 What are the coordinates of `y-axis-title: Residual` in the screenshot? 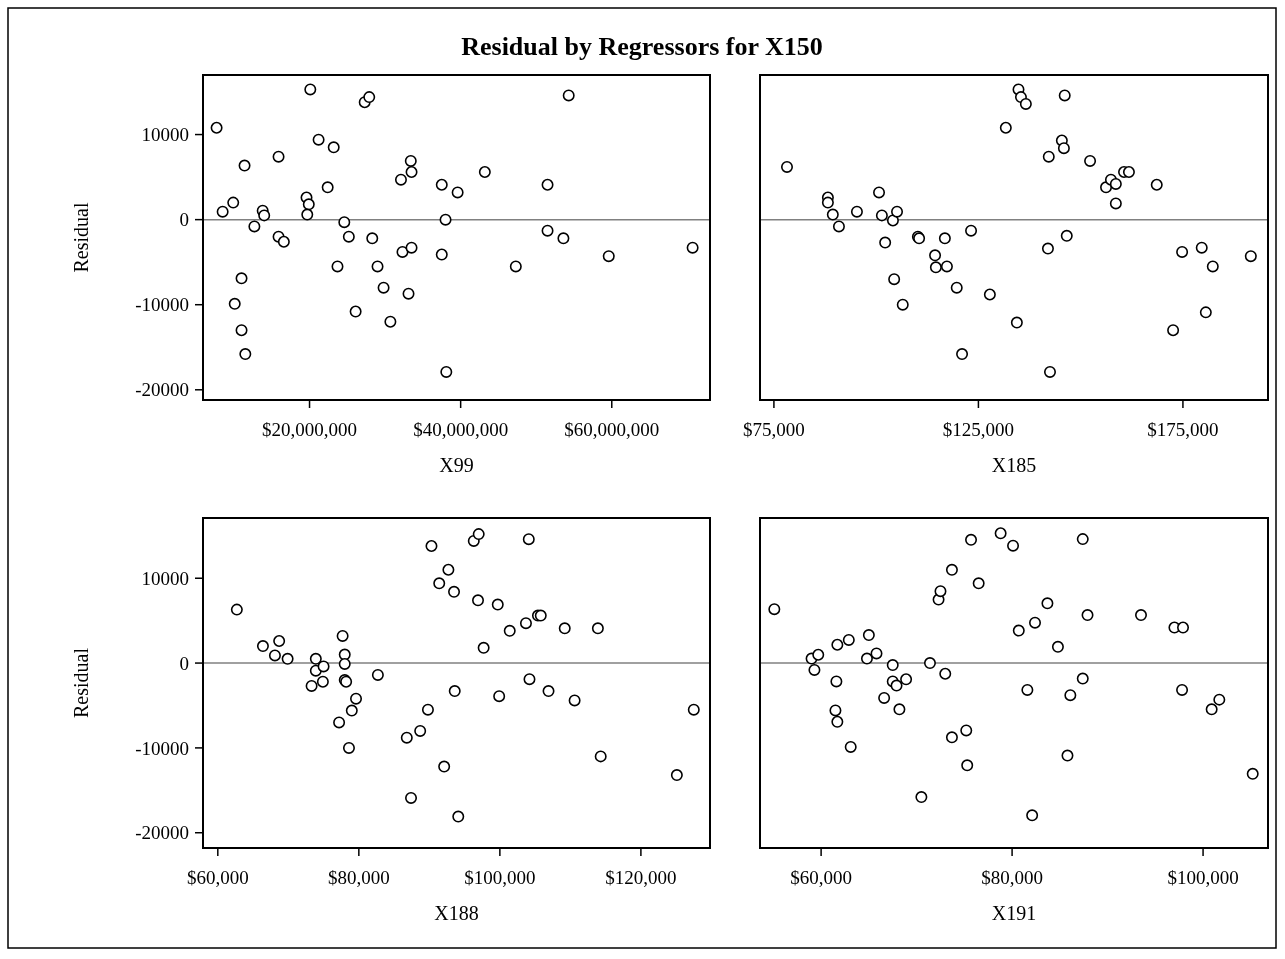 It's located at (81, 237).